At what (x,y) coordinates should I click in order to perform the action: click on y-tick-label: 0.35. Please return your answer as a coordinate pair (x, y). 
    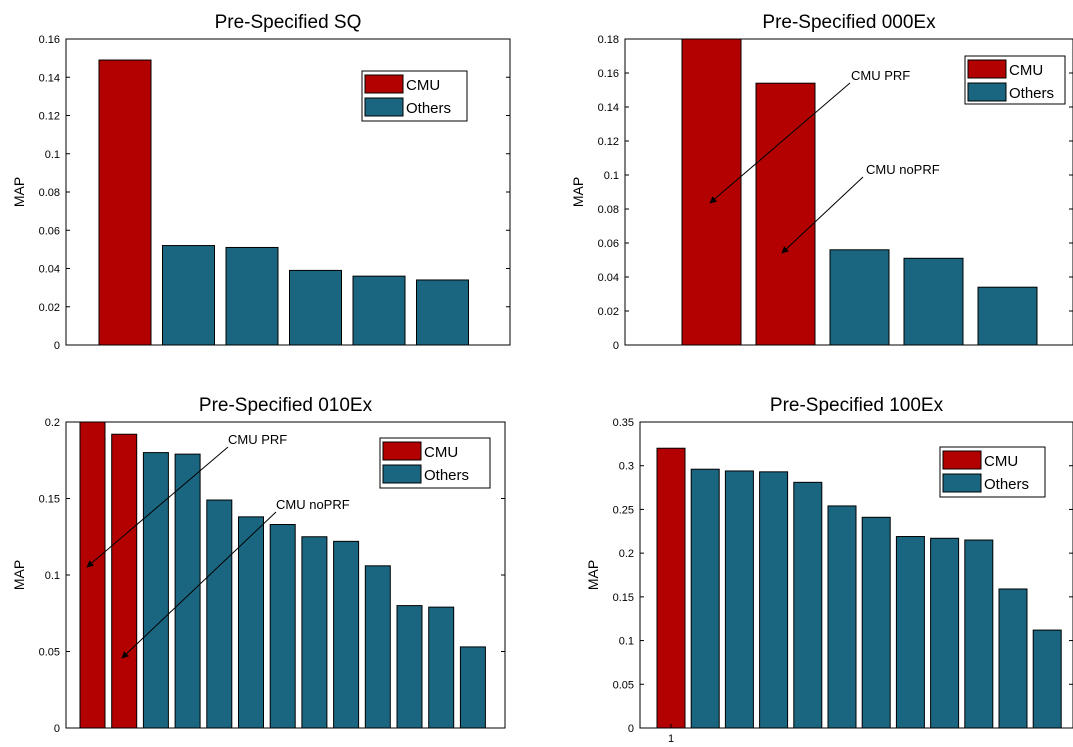
    Looking at the image, I should click on (623, 423).